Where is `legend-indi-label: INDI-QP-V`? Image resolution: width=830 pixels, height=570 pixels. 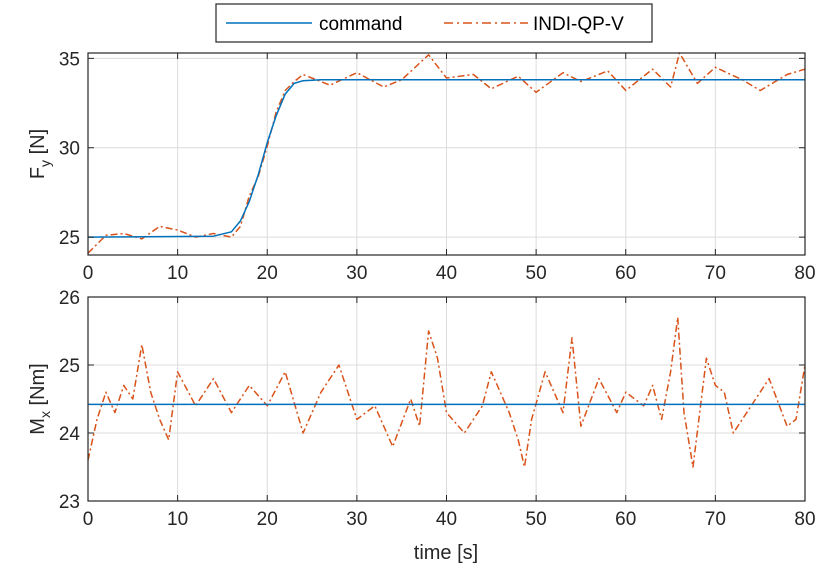 legend-indi-label: INDI-QP-V is located at coordinates (578, 24).